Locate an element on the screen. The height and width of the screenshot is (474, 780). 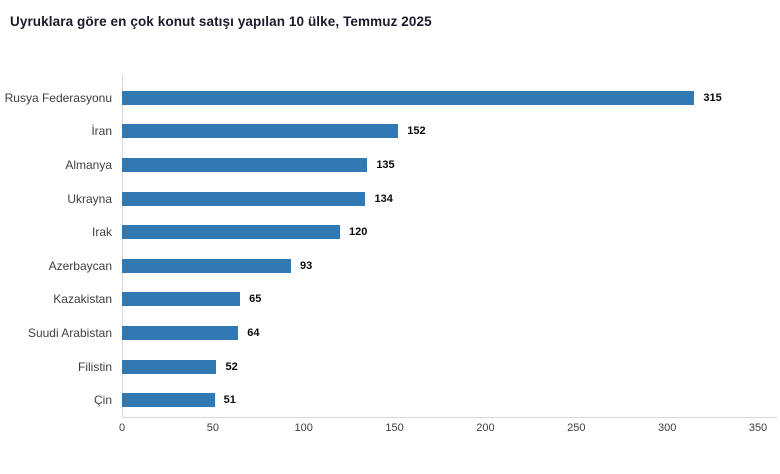
category-label: Kazakistan is located at coordinates (82, 299).